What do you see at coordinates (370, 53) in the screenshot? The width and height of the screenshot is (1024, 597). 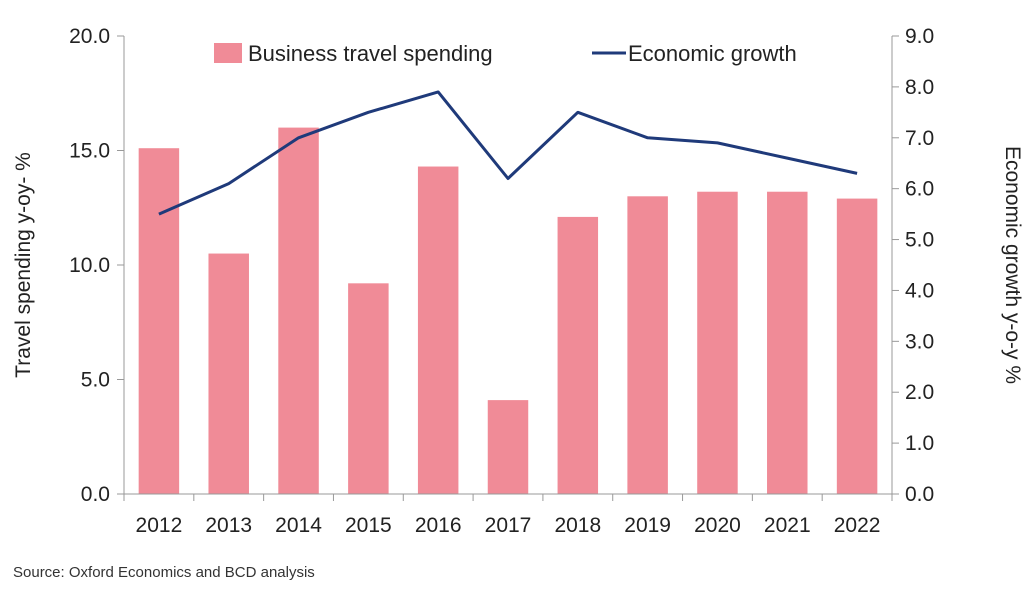 I see `legend-bar-label: Business travel spending` at bounding box center [370, 53].